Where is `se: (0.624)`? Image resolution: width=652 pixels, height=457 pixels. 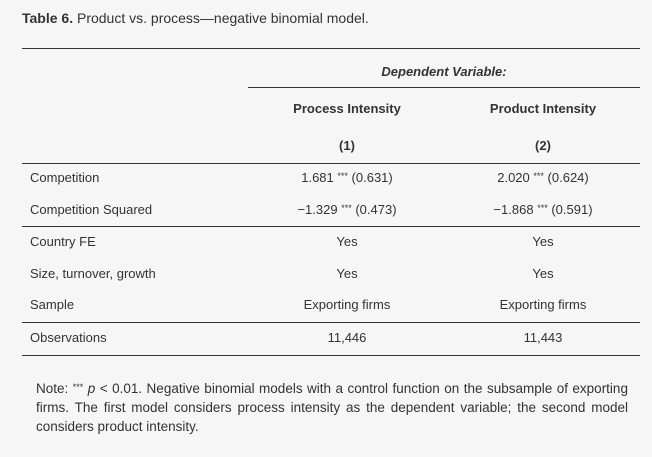
se: (0.624) is located at coordinates (568, 177).